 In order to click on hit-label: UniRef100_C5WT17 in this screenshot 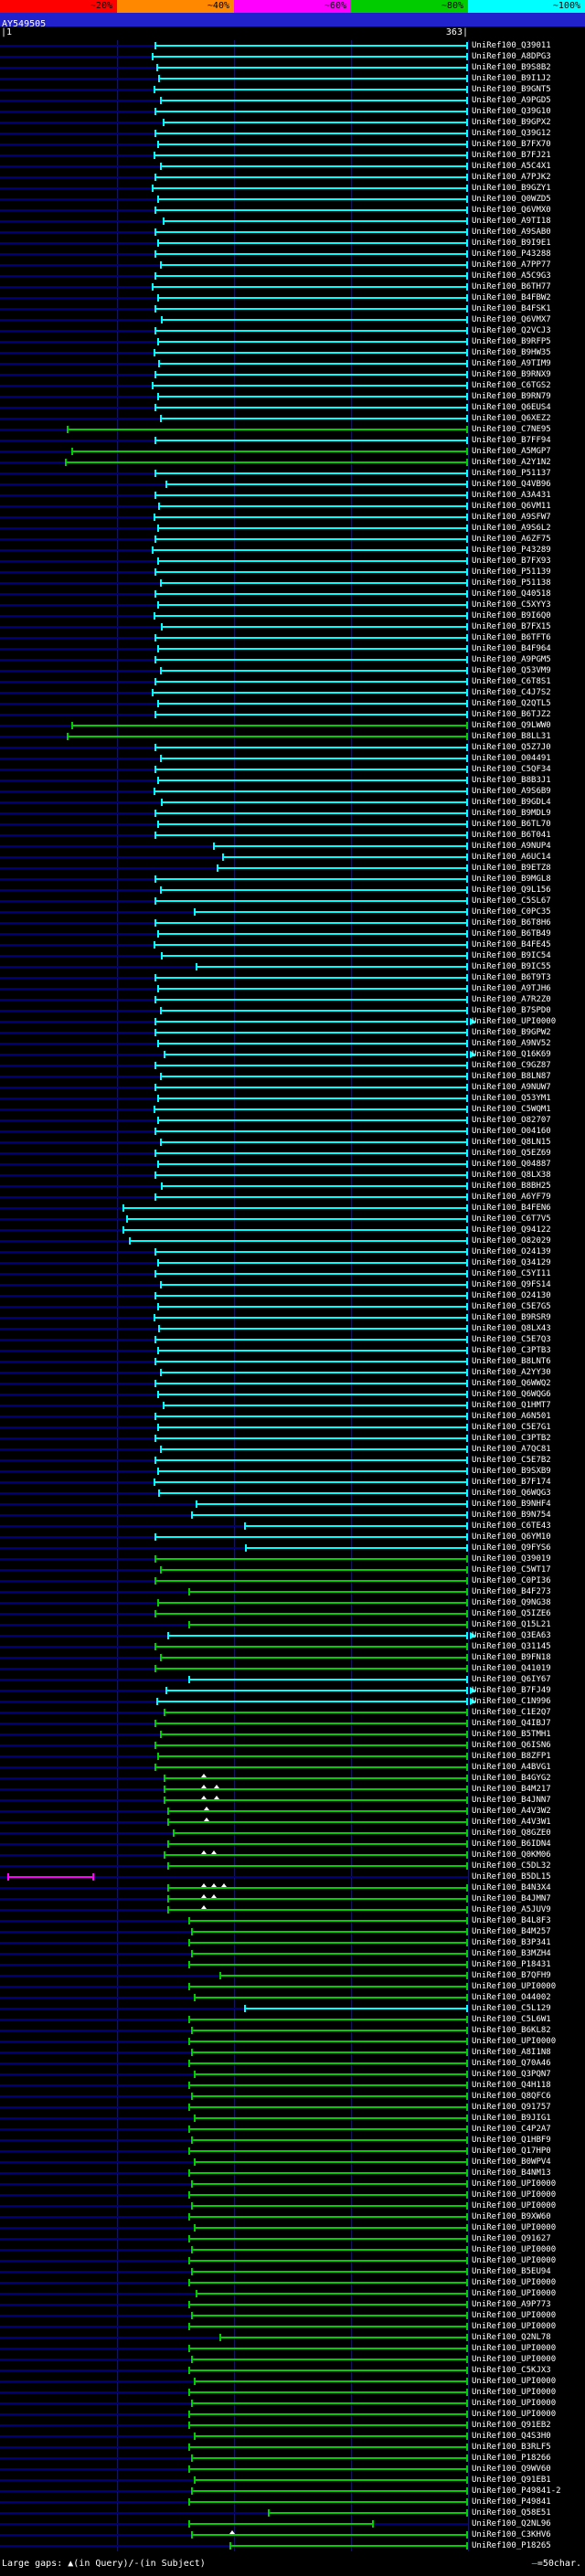, I will do `click(512, 1569)`.